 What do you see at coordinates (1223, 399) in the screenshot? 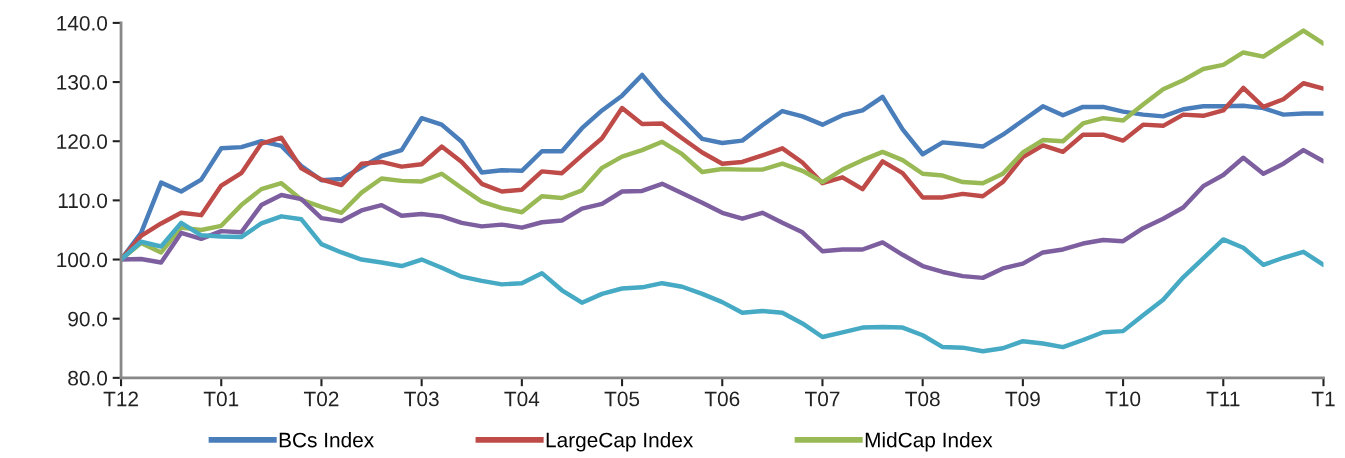
I see `x-tick-label: T11` at bounding box center [1223, 399].